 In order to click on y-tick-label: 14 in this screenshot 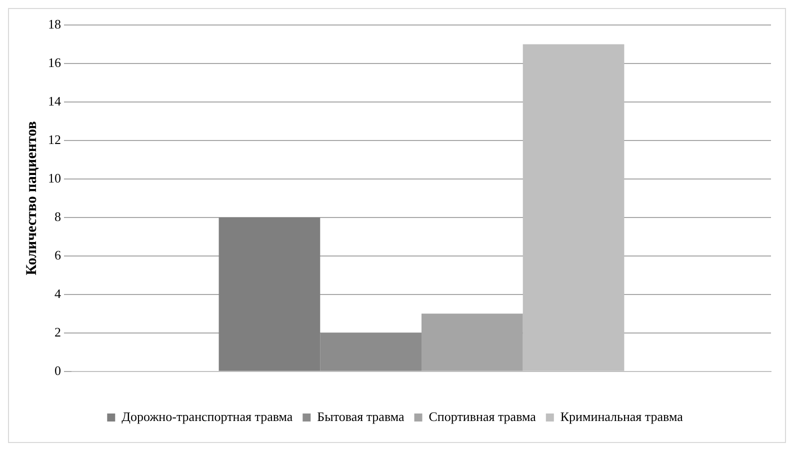, I will do `click(55, 100)`.